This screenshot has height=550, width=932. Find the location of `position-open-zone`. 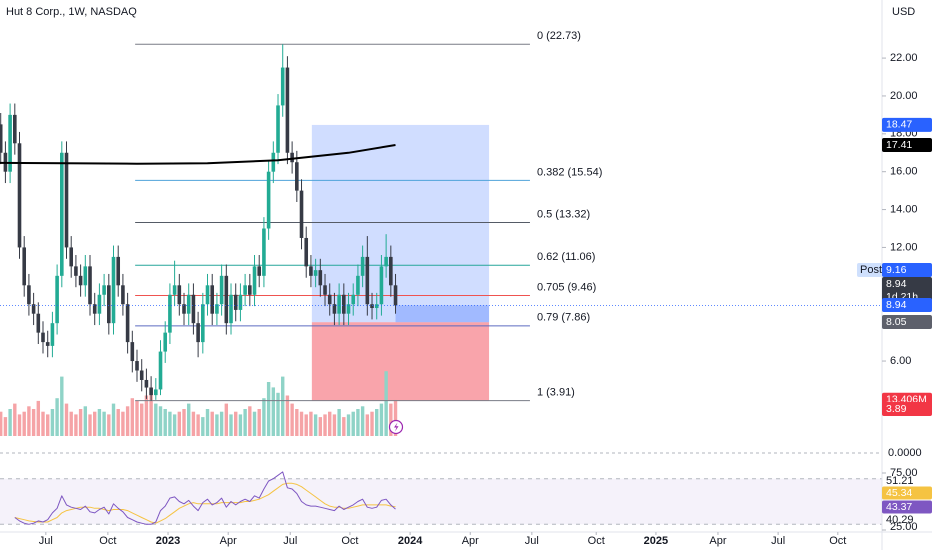

position-open-zone is located at coordinates (442, 314).